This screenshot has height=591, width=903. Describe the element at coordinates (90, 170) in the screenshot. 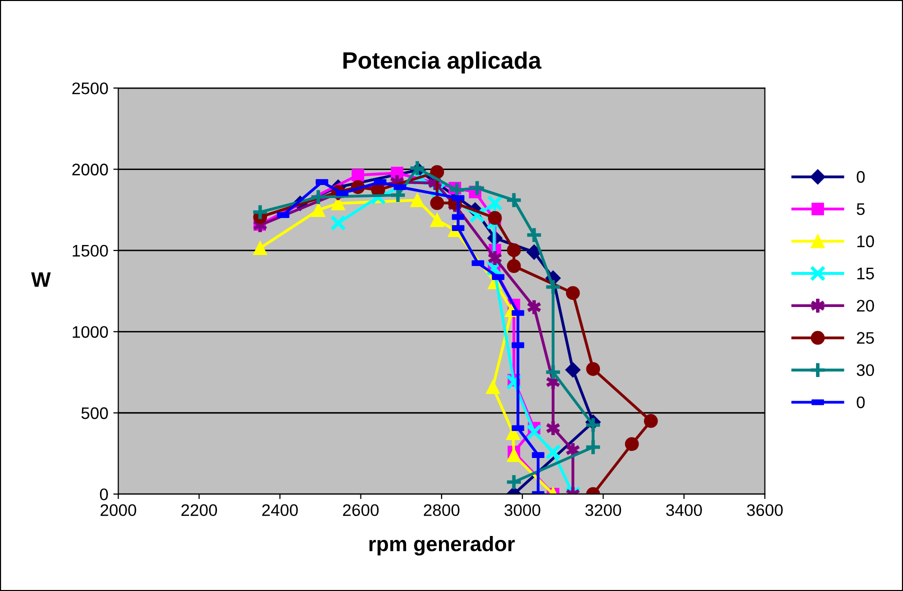

I see `y-tick-label: 2000` at that location.